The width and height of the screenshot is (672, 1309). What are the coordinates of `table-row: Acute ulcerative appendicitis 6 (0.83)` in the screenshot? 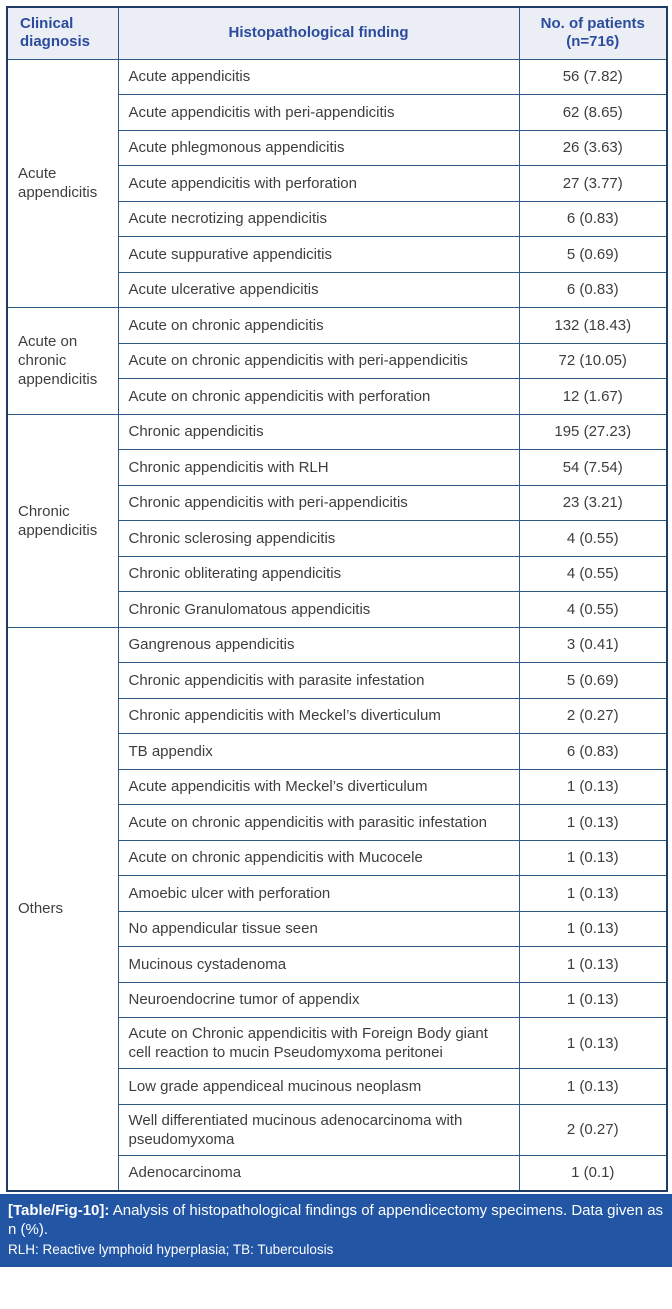 It's located at (337, 289).